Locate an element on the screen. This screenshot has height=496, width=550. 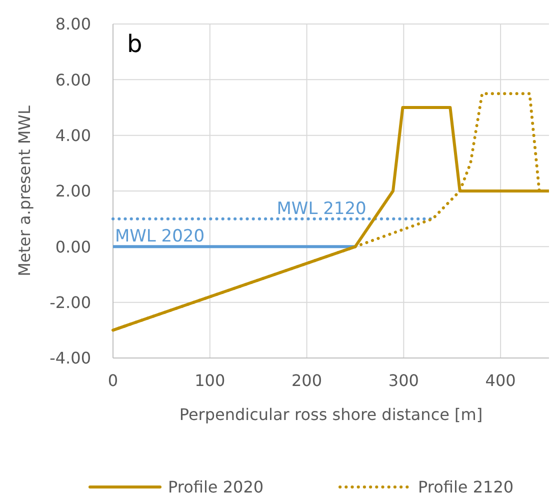
x-tick-label: 200 is located at coordinates (307, 380).